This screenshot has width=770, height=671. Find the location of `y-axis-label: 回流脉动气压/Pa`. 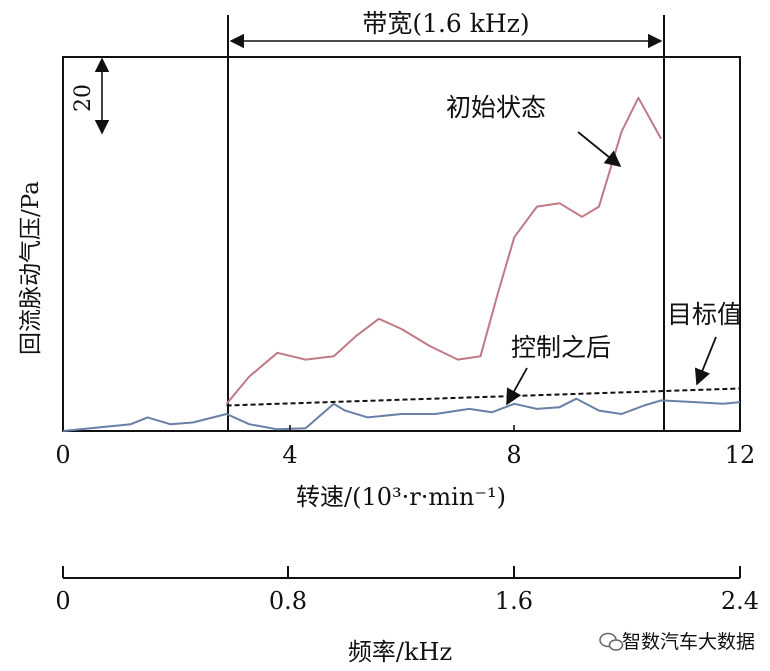

y-axis-label: 回流脉动气压/Pa is located at coordinates (31, 268).